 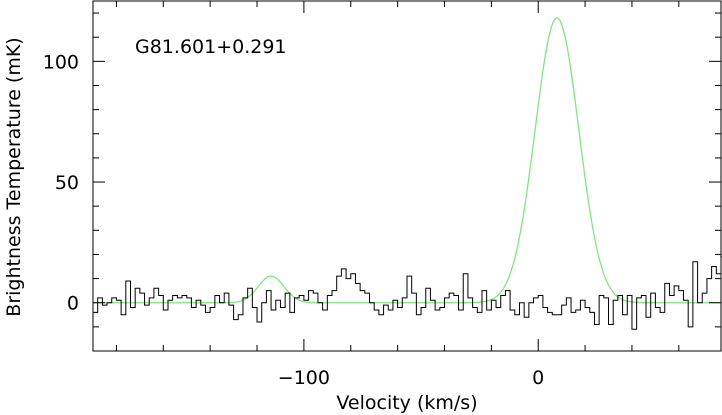 What do you see at coordinates (73, 304) in the screenshot?
I see `y-tick-label: 0` at bounding box center [73, 304].